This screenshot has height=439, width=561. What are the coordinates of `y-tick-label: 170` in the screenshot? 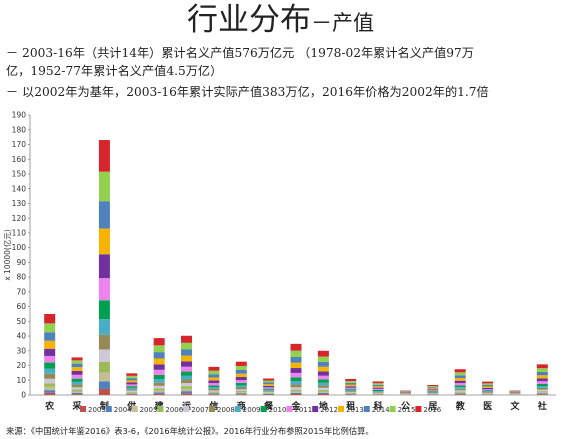 It's located at (19, 144).